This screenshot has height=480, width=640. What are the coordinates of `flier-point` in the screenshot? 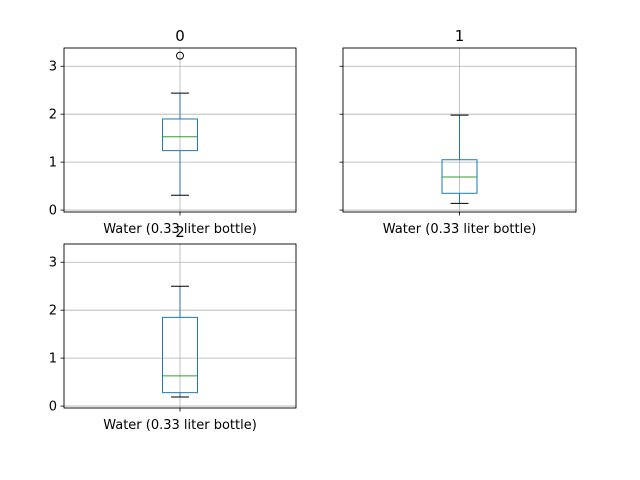 It's located at (180, 55).